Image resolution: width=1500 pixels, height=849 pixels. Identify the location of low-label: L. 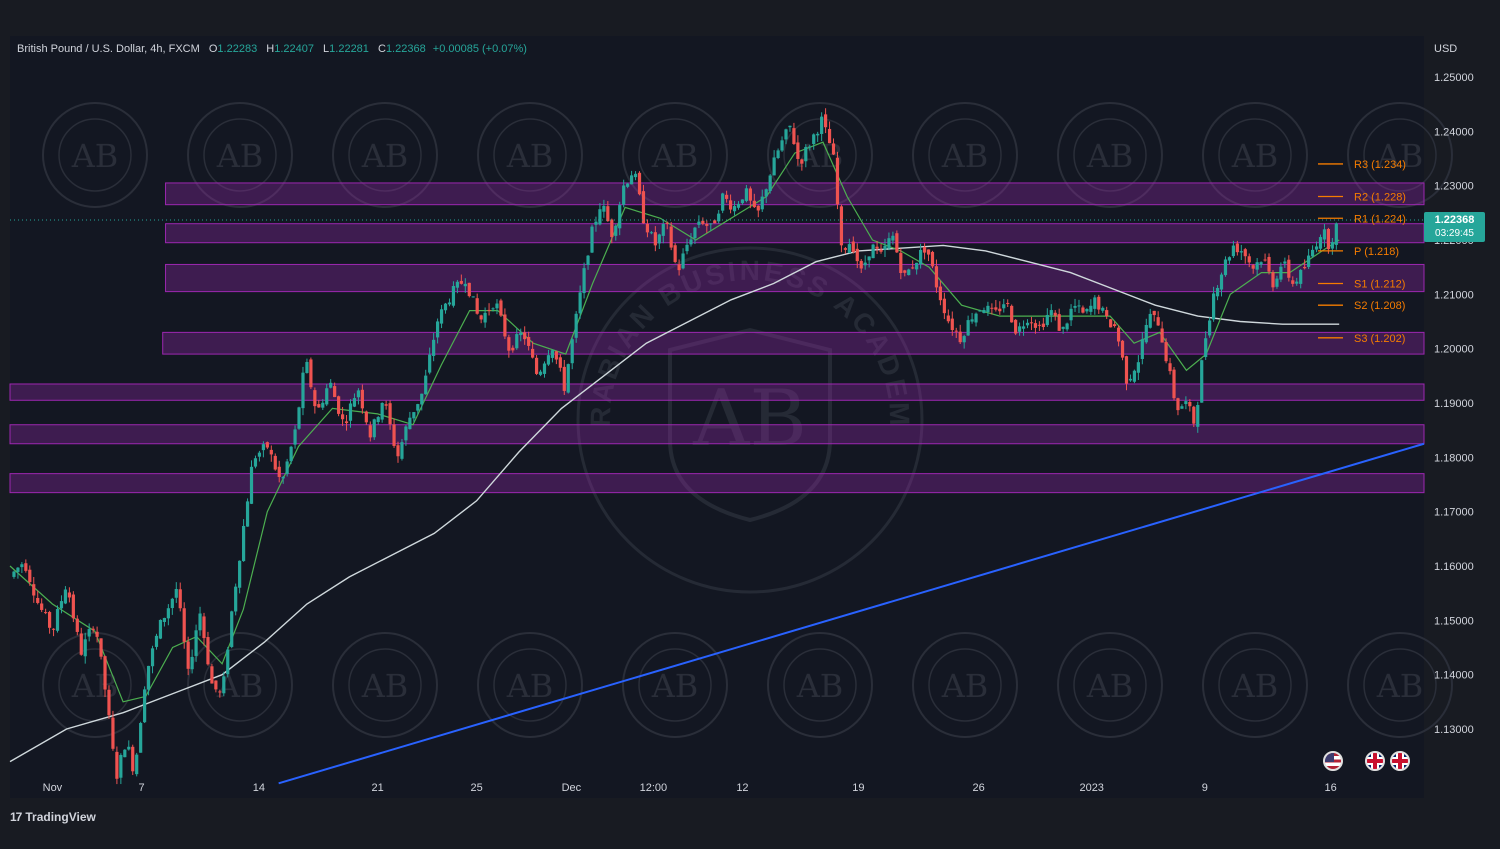
(326, 49).